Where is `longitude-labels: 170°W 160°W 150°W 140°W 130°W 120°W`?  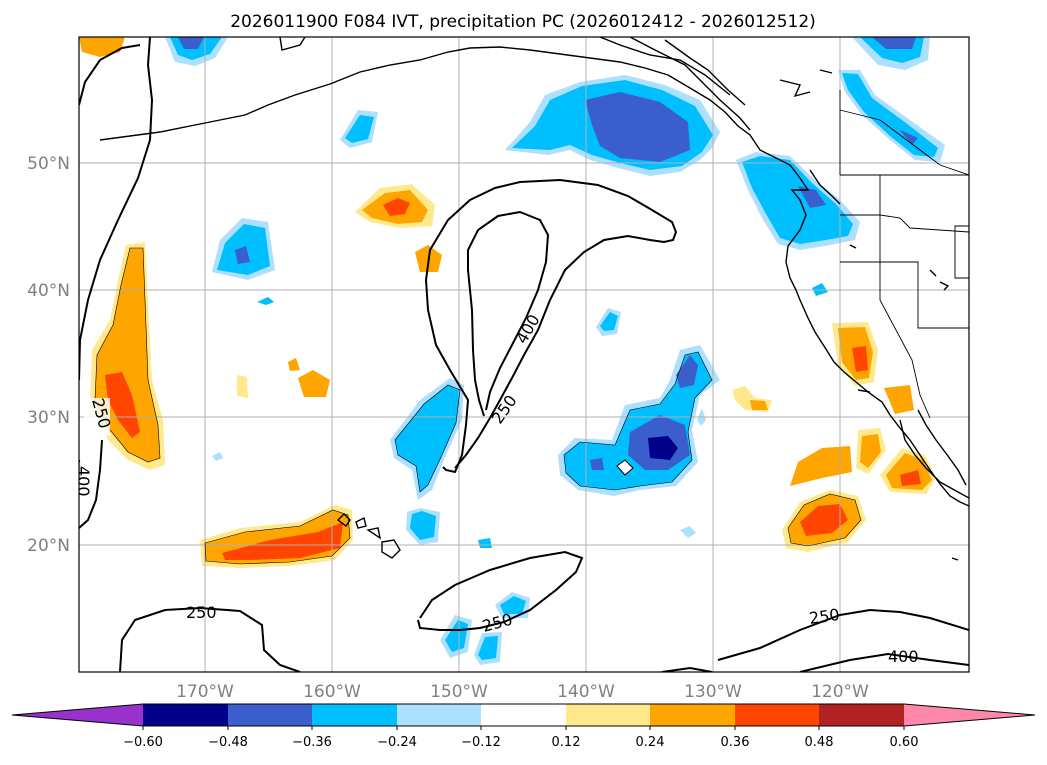
longitude-labels: 170°W 160°W 150°W 140°W 130°W 120°W is located at coordinates (522, 692).